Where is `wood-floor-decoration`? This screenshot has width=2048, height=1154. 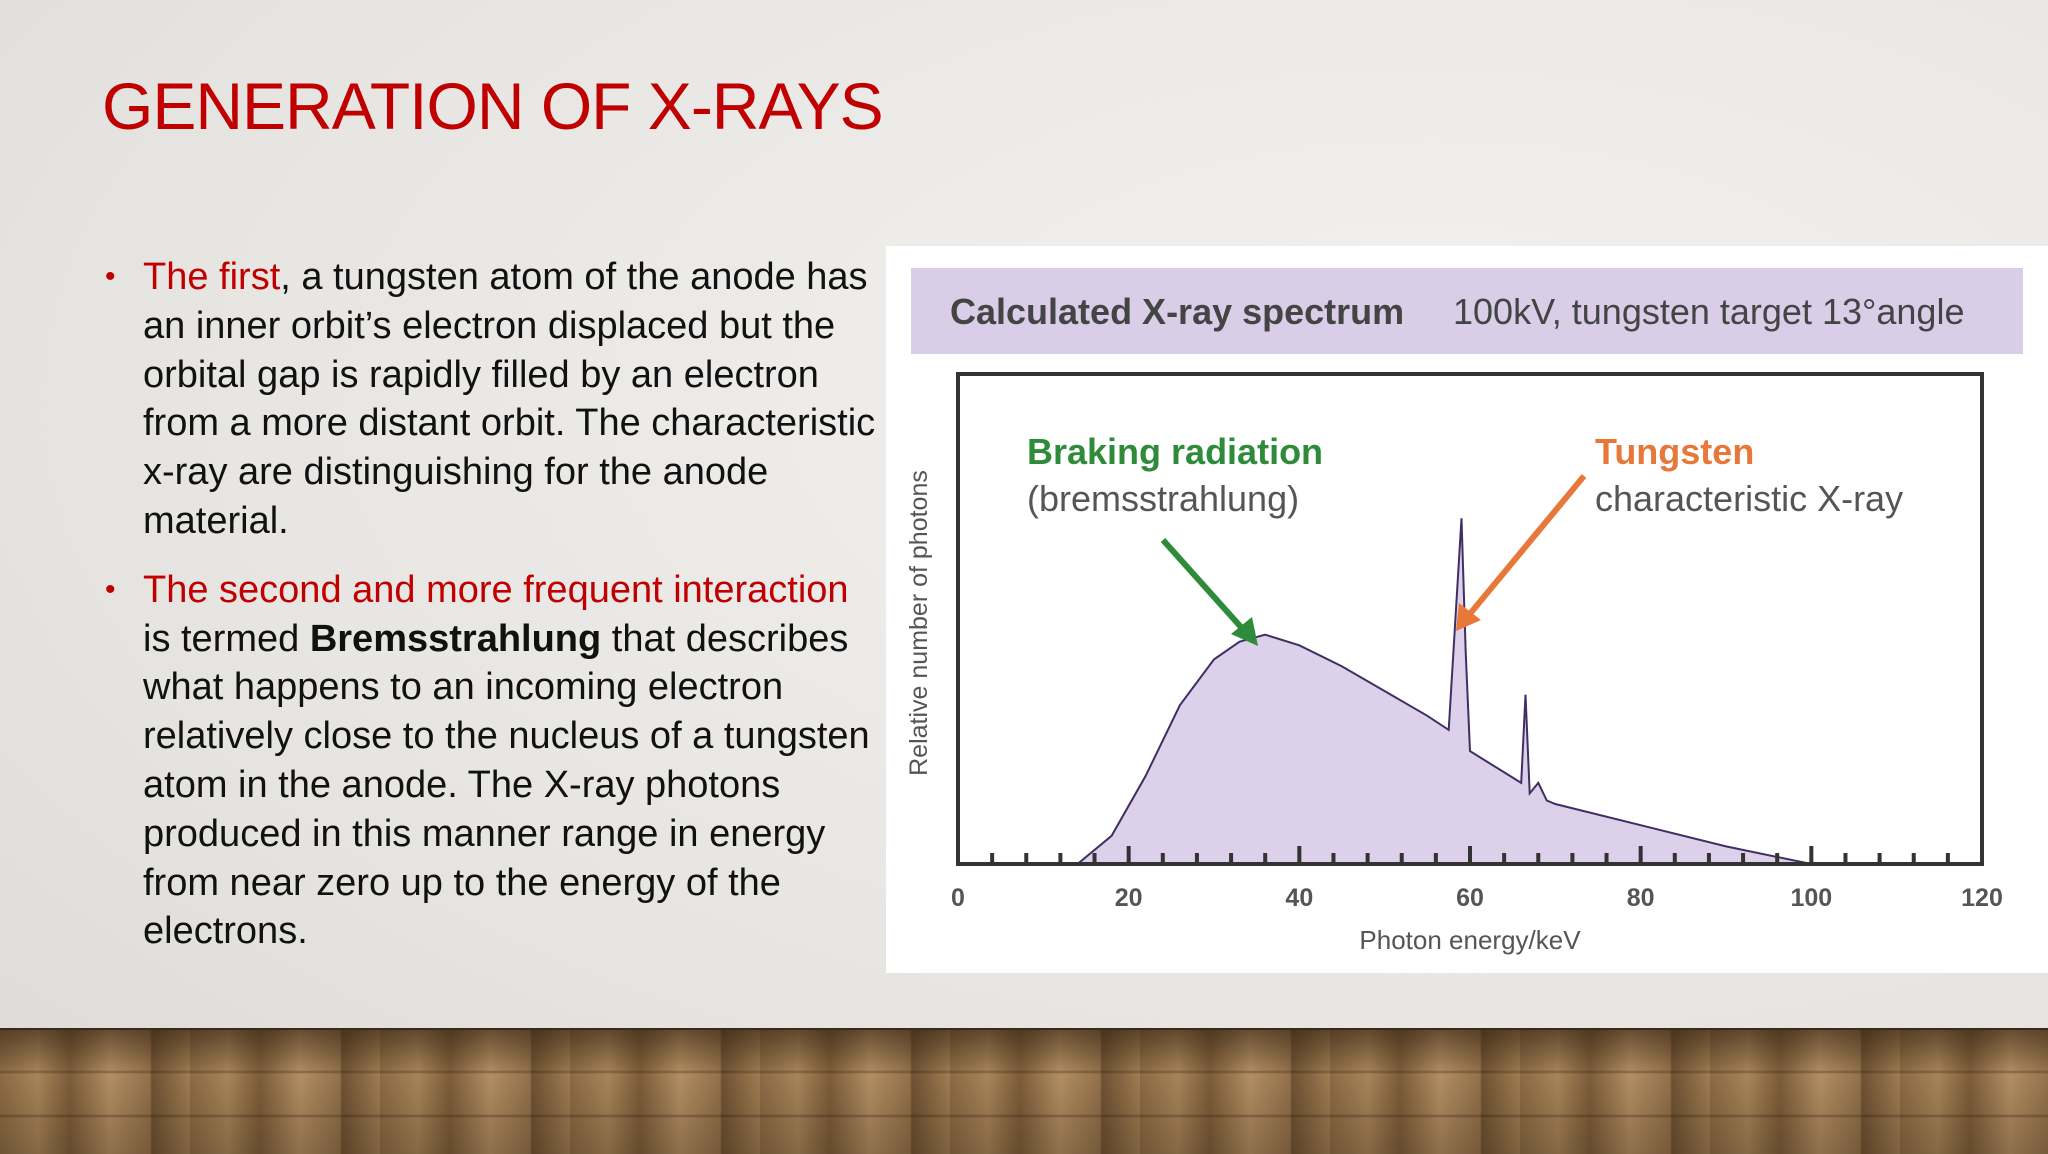 wood-floor-decoration is located at coordinates (1024, 1091).